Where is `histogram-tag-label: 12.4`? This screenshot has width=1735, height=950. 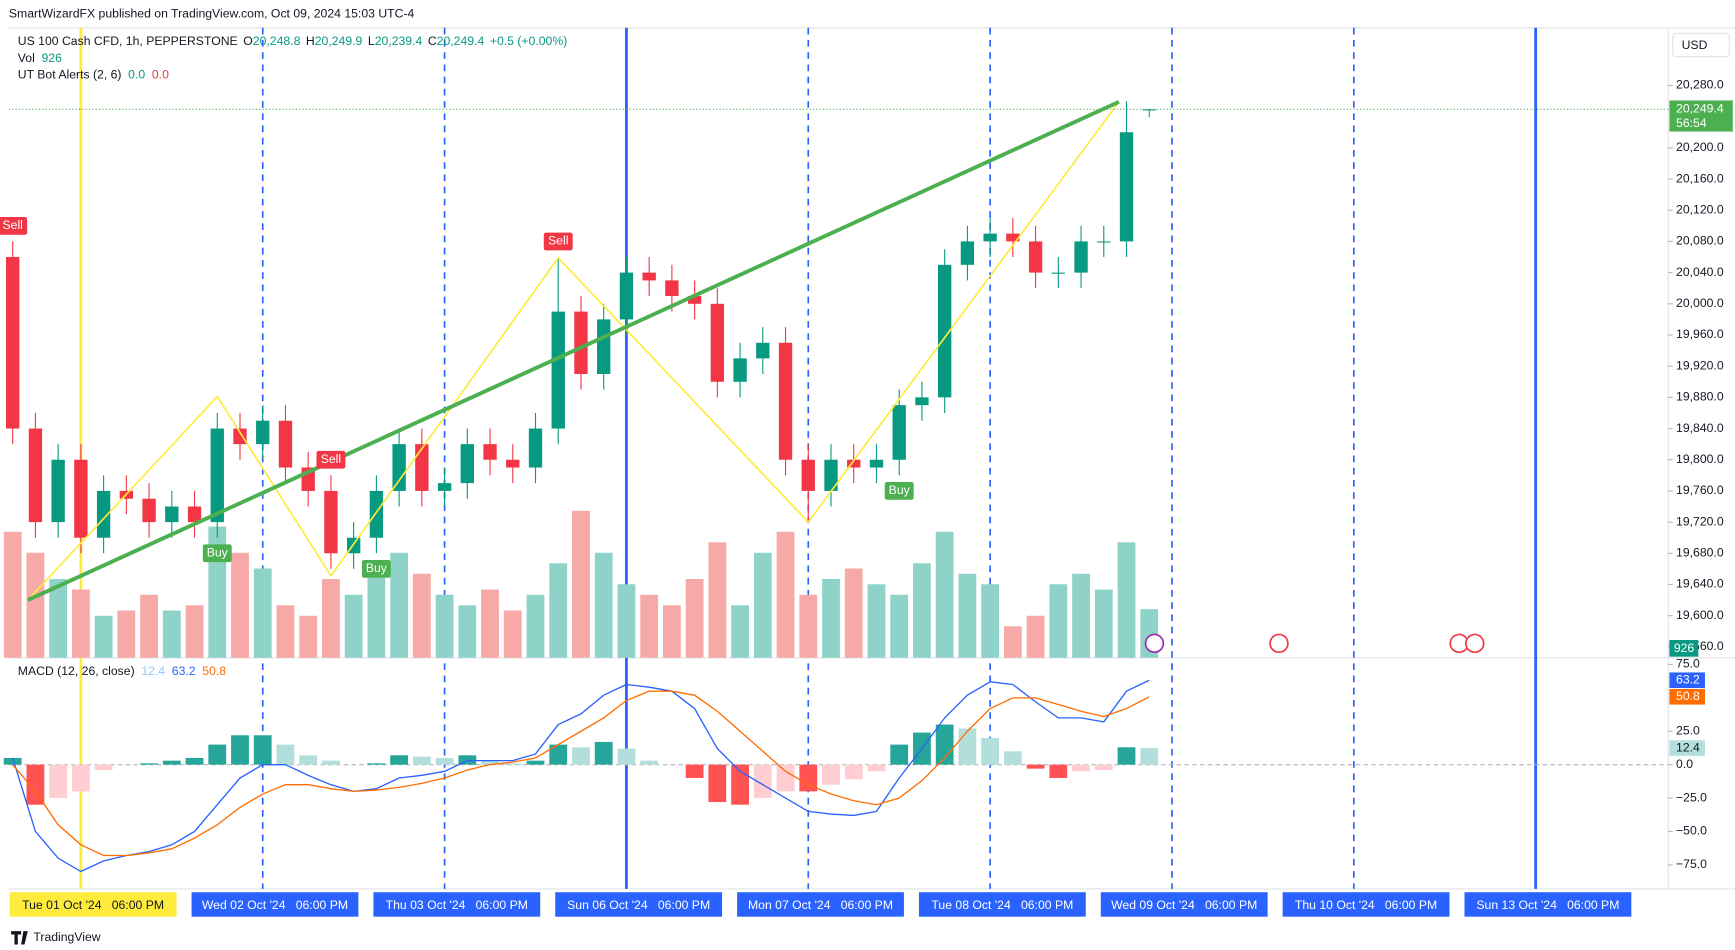
histogram-tag-label: 12.4 is located at coordinates (1688, 747).